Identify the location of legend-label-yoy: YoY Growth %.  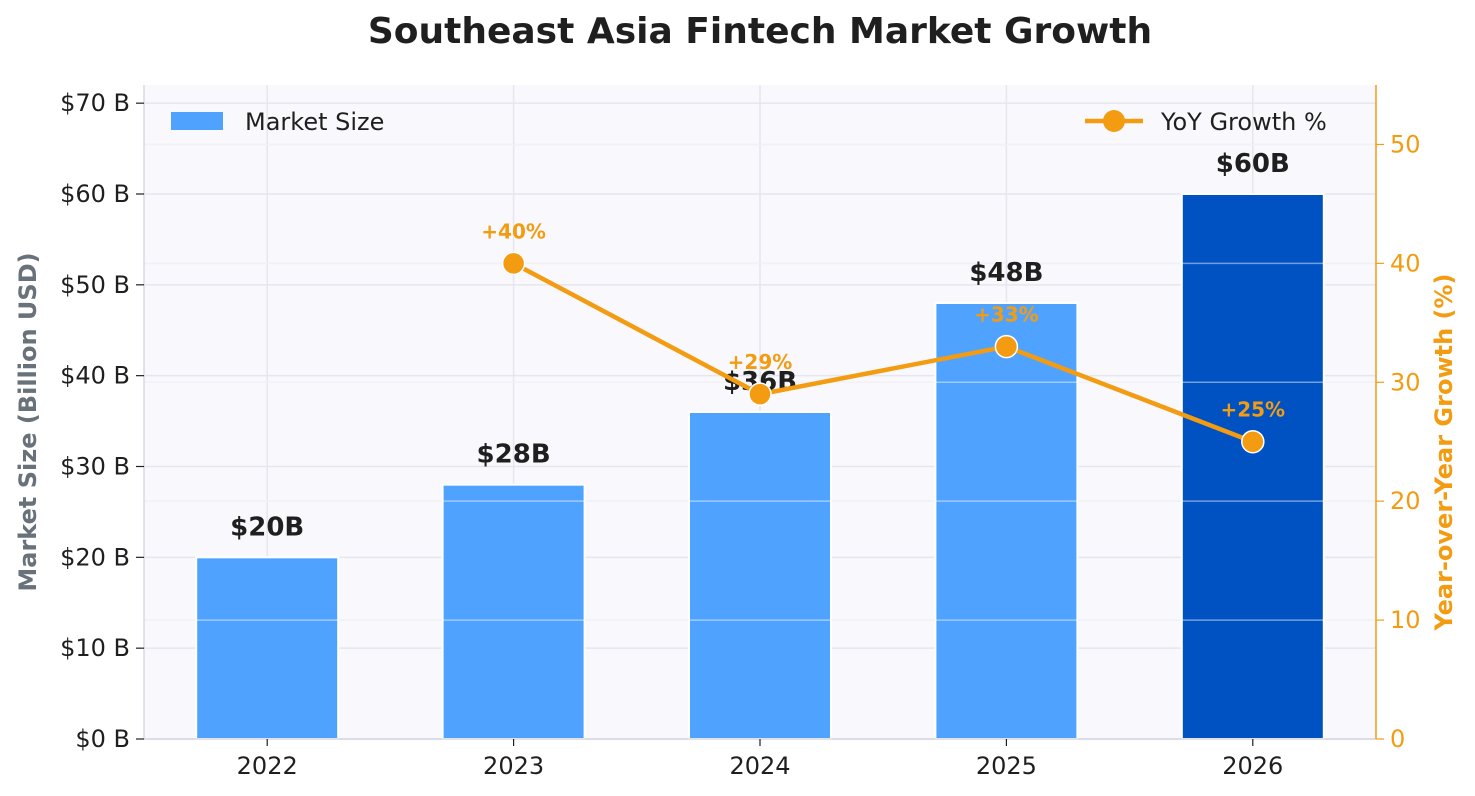
(1243, 122).